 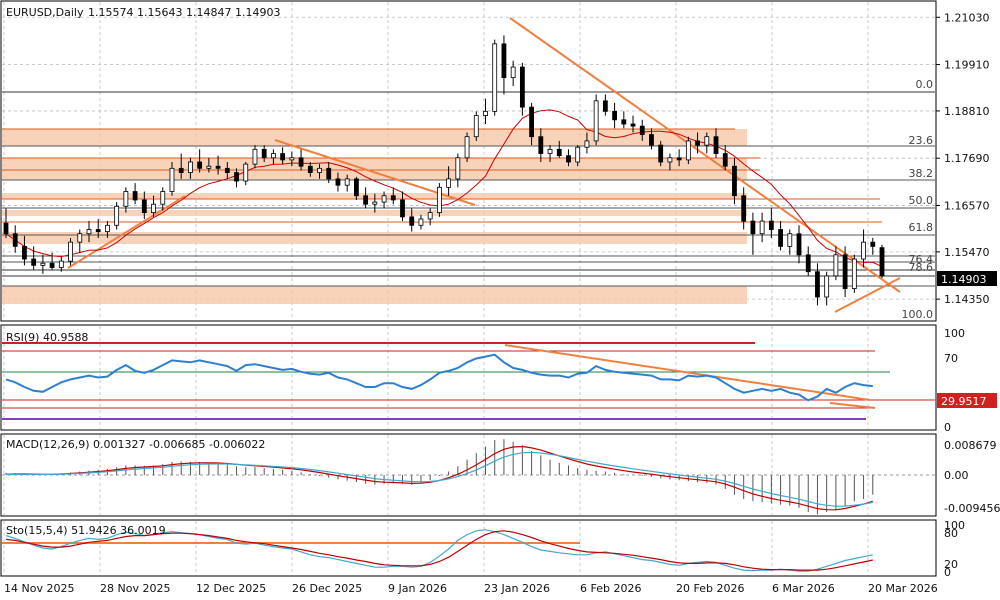 What do you see at coordinates (501, 477) in the screenshot?
I see `macd-panel: 0.008679 0.00 -0.009456` at bounding box center [501, 477].